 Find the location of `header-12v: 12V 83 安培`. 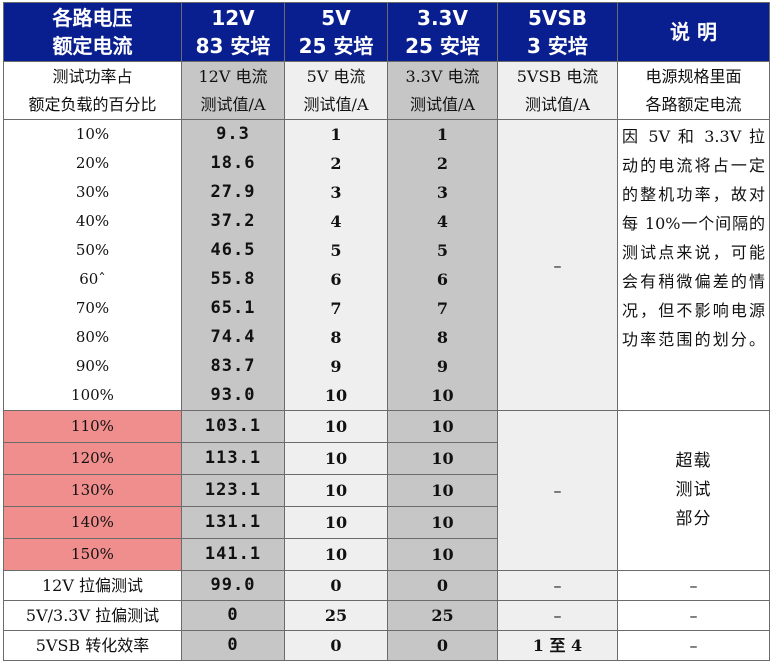

header-12v: 12V 83 安培 is located at coordinates (233, 32).